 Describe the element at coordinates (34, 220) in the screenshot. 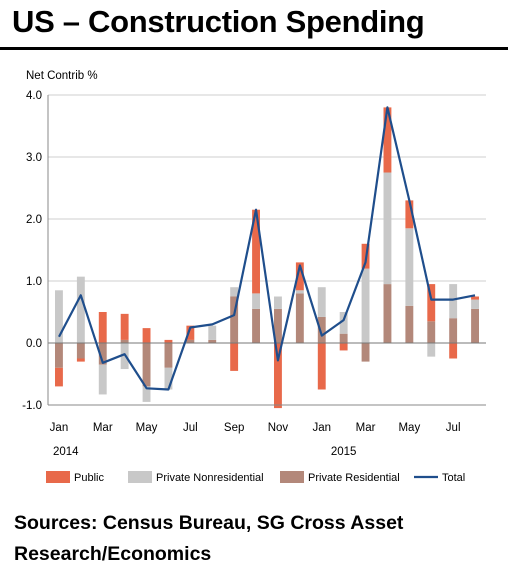

I see `y-tick-label: 2.0` at that location.